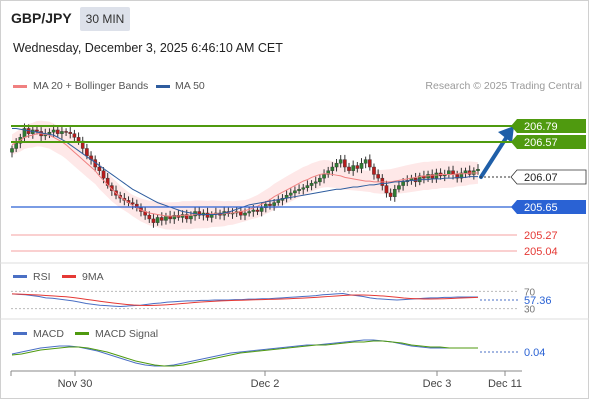 This screenshot has height=400, width=590. What do you see at coordinates (105, 19) in the screenshot?
I see `timeframe-button: 30 MIN` at bounding box center [105, 19].